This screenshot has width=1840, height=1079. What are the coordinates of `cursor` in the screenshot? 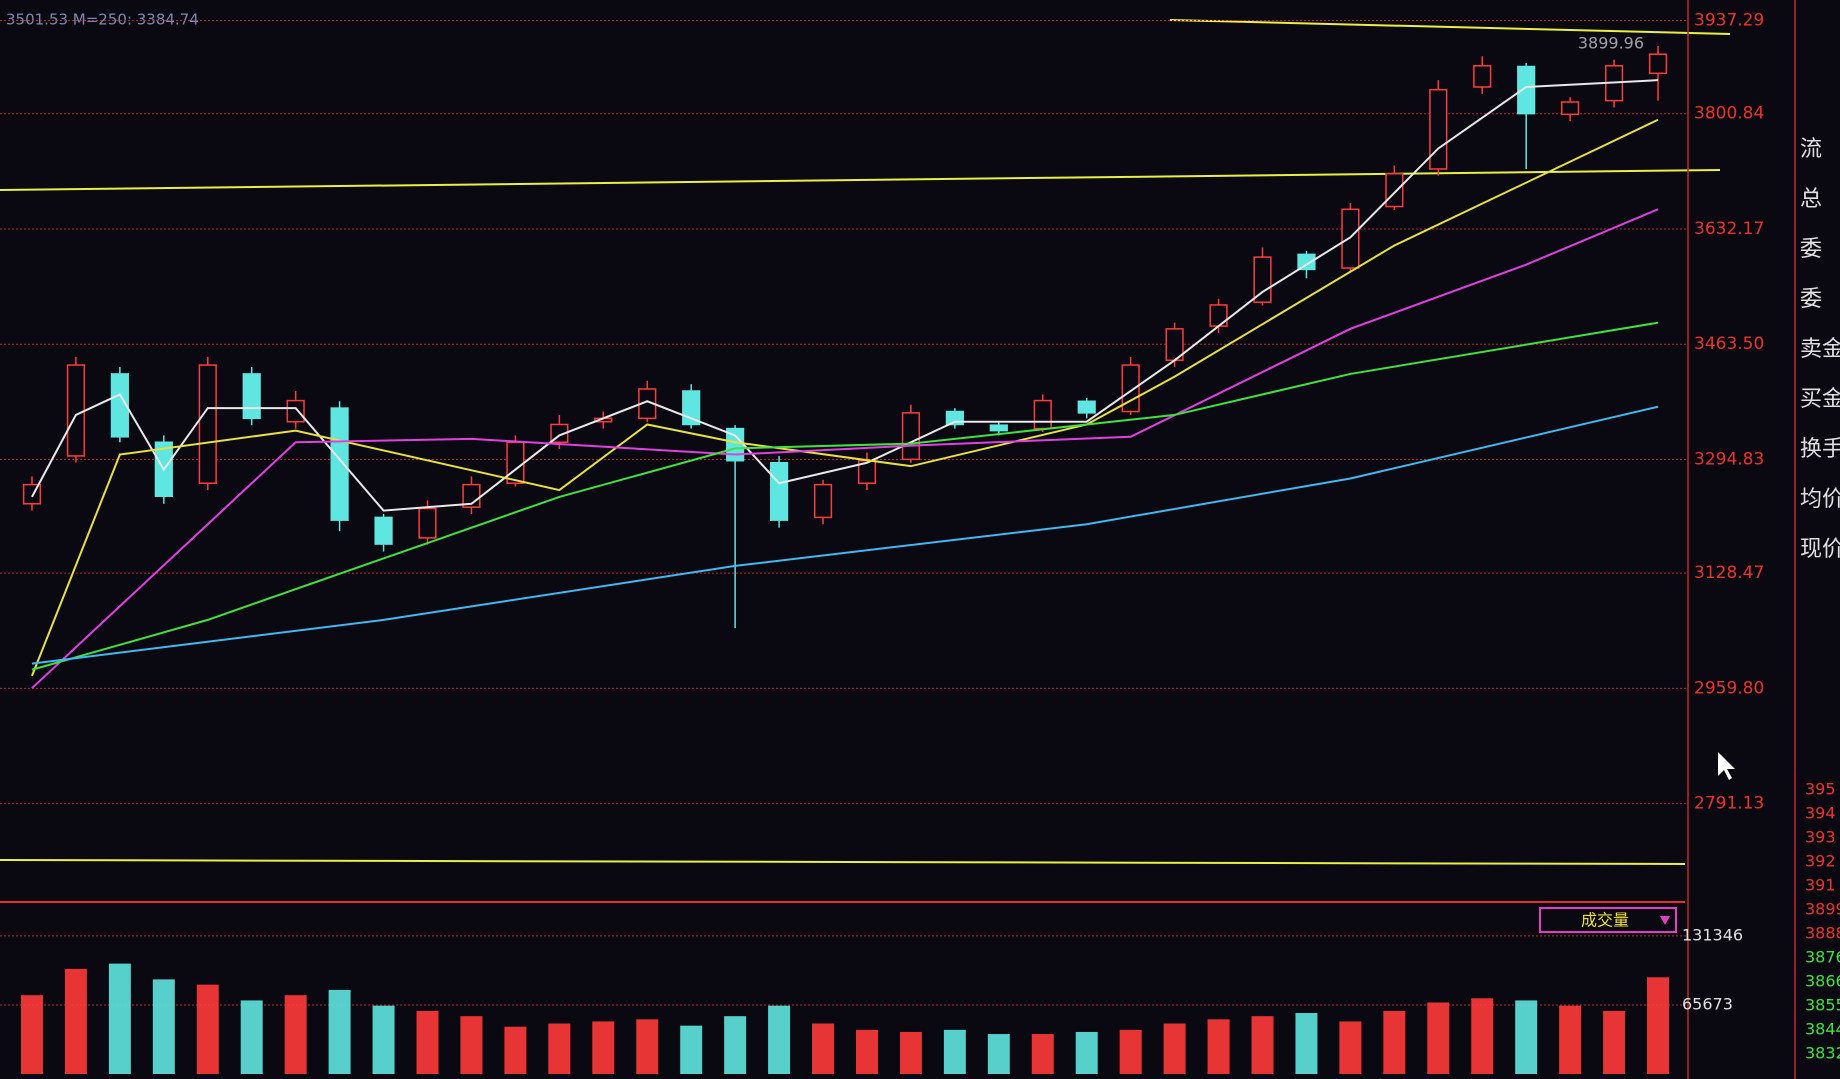 It's located at (1726, 766).